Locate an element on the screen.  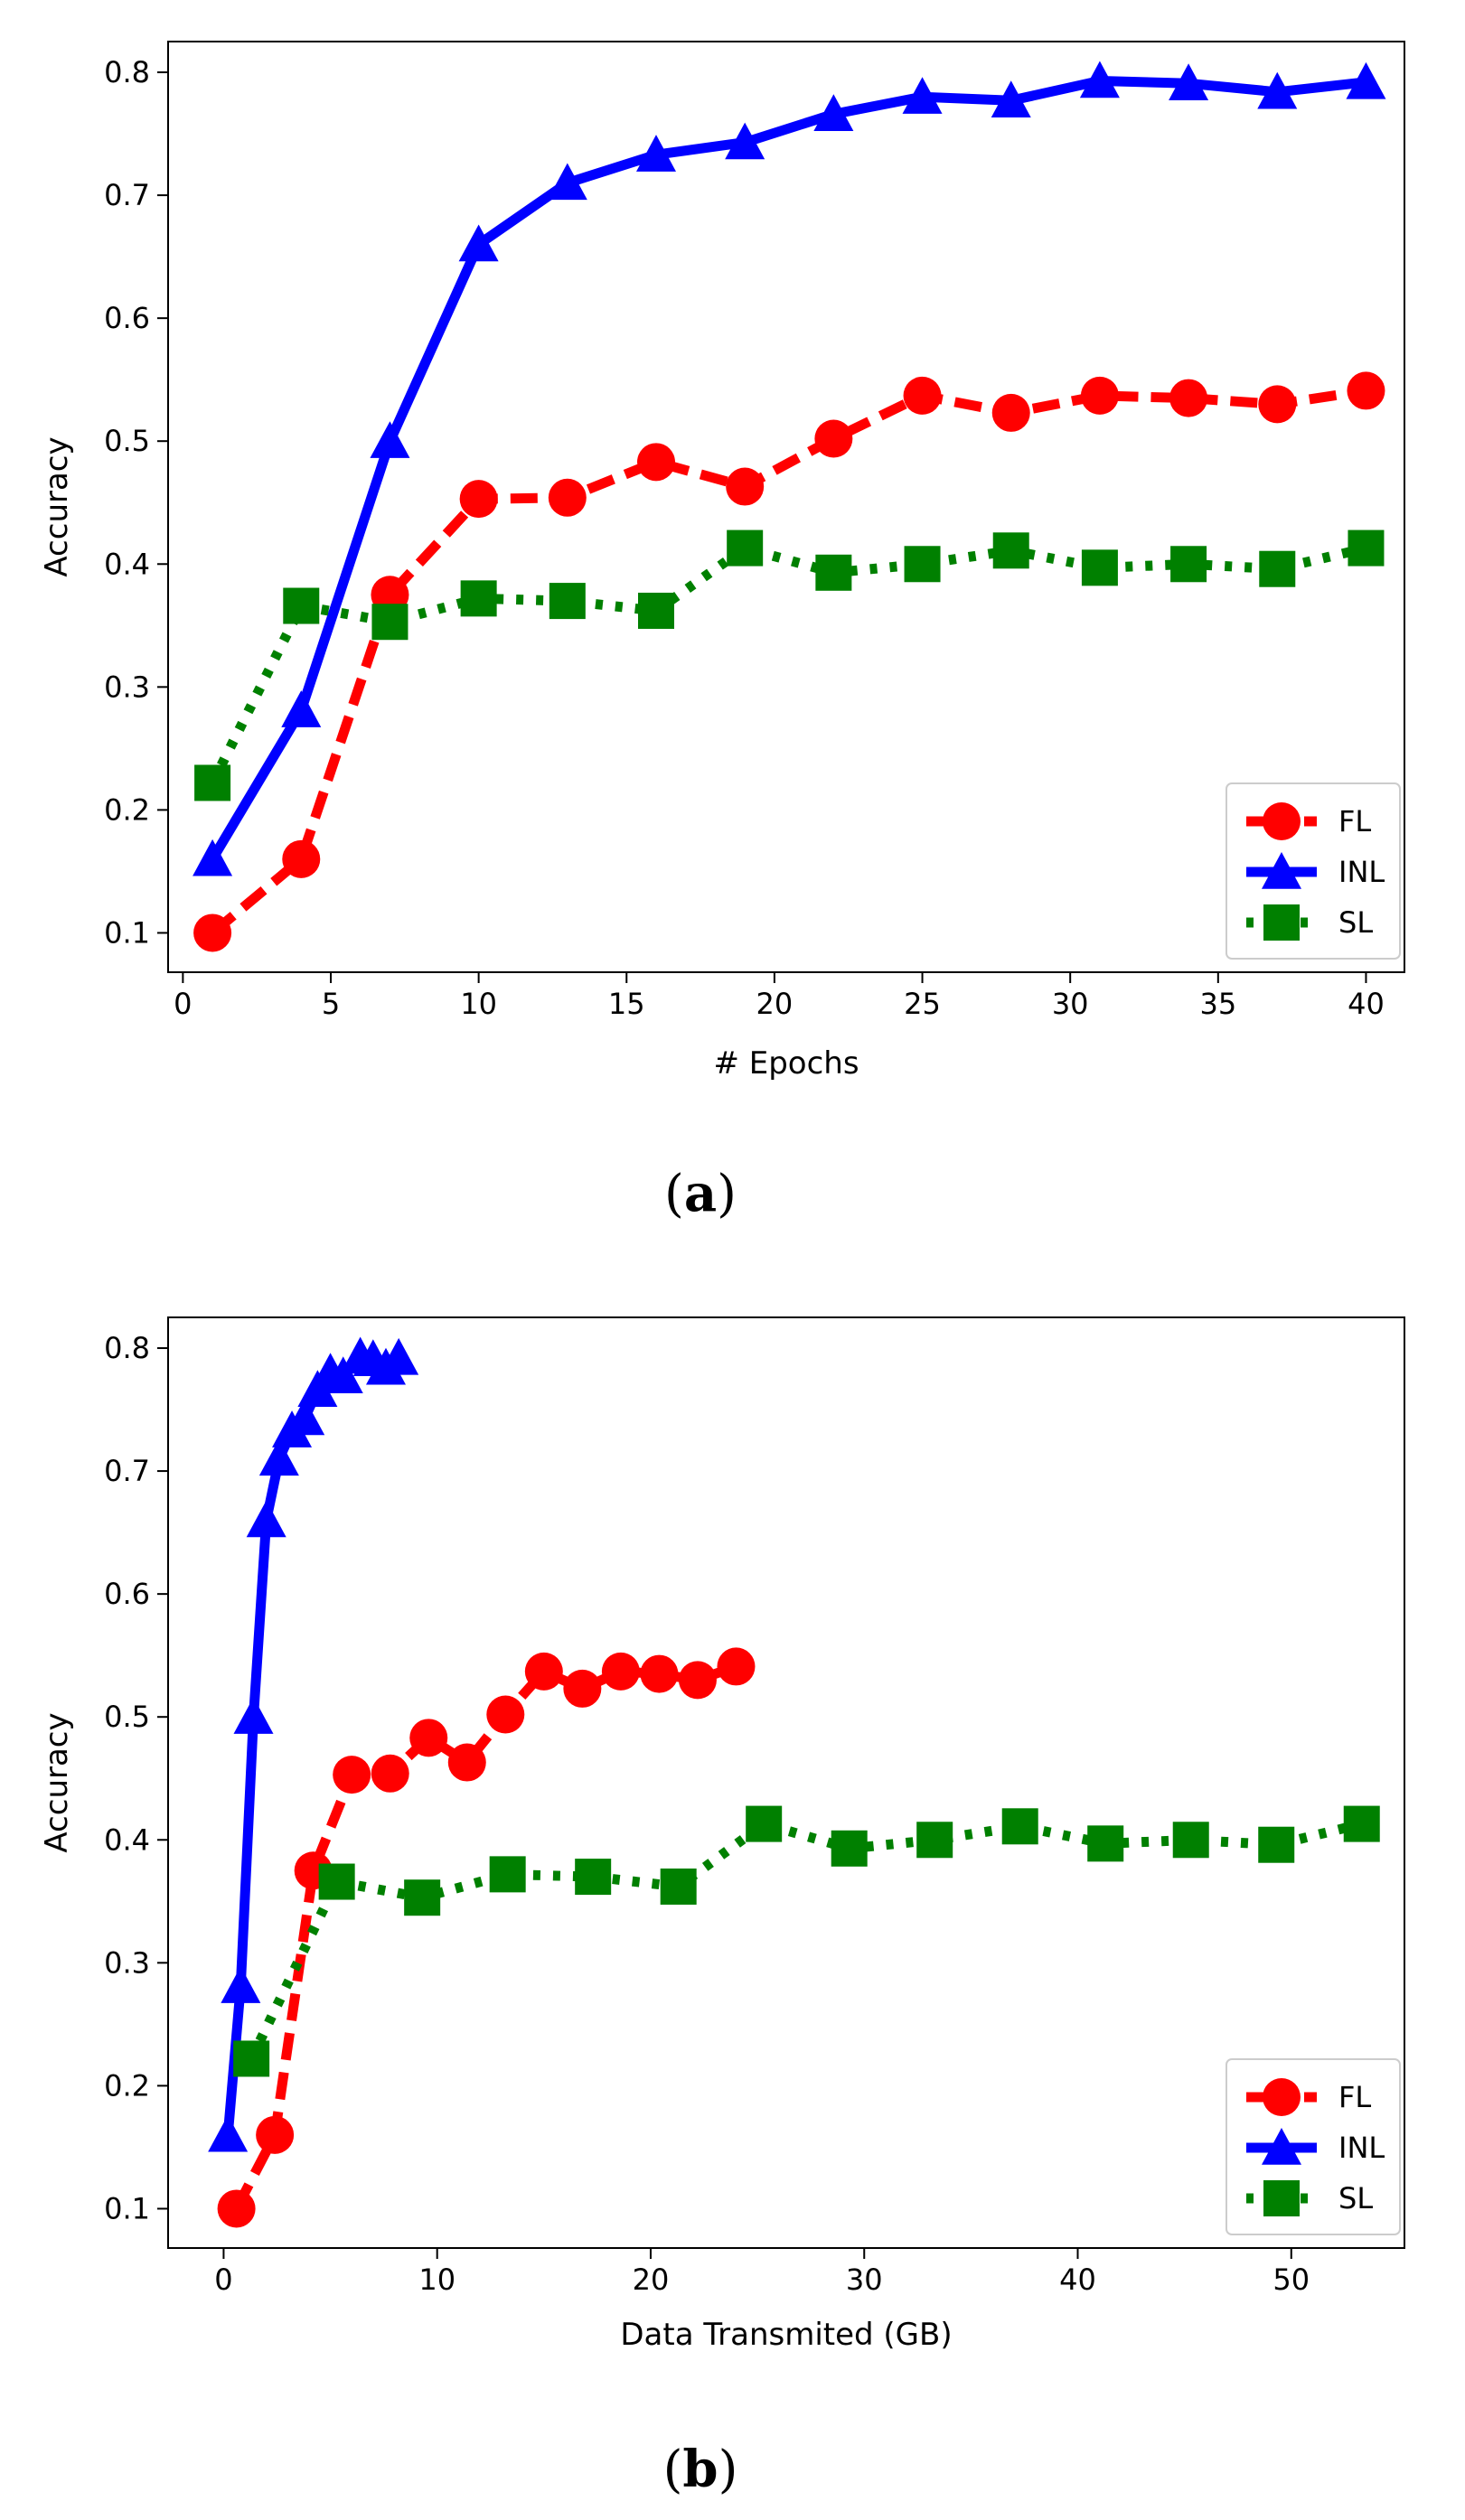
legend-marker-sl is located at coordinates (1281, 923).